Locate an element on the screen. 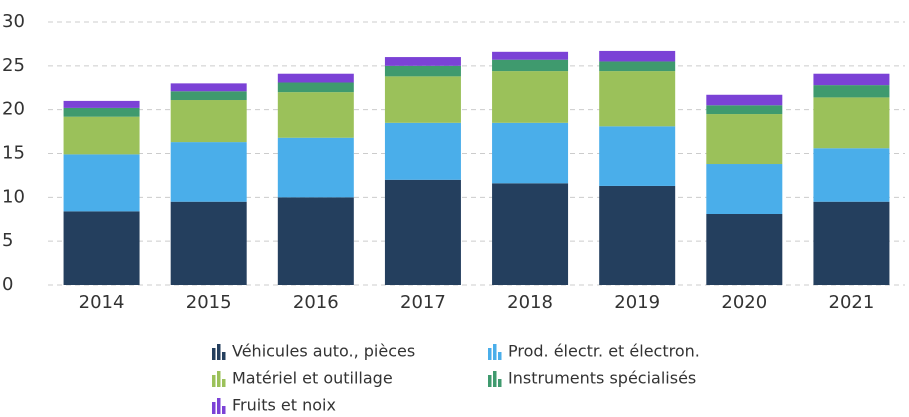 Image resolution: width=909 pixels, height=417 pixels. legend-label: Matériel et outillage is located at coordinates (312, 378).